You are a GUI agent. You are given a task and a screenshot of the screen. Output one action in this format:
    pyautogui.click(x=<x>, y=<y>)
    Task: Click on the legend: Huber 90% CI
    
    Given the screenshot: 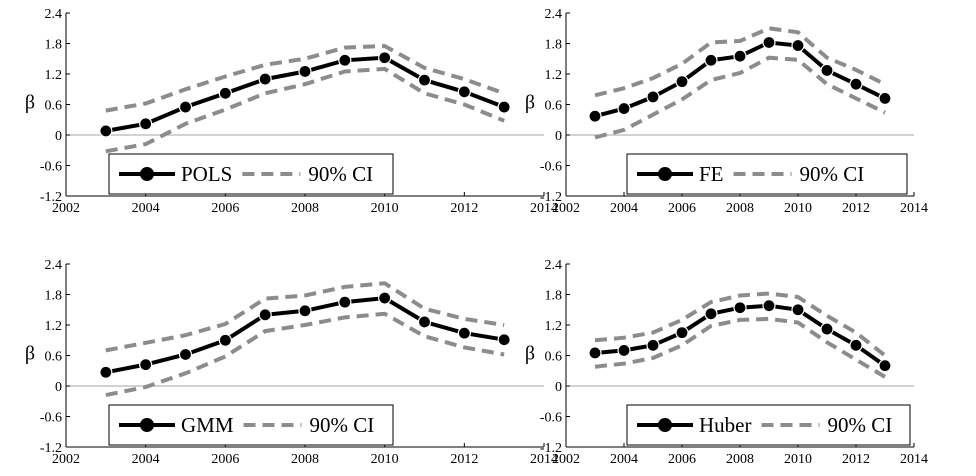 What is the action you would take?
    pyautogui.click(x=768, y=425)
    